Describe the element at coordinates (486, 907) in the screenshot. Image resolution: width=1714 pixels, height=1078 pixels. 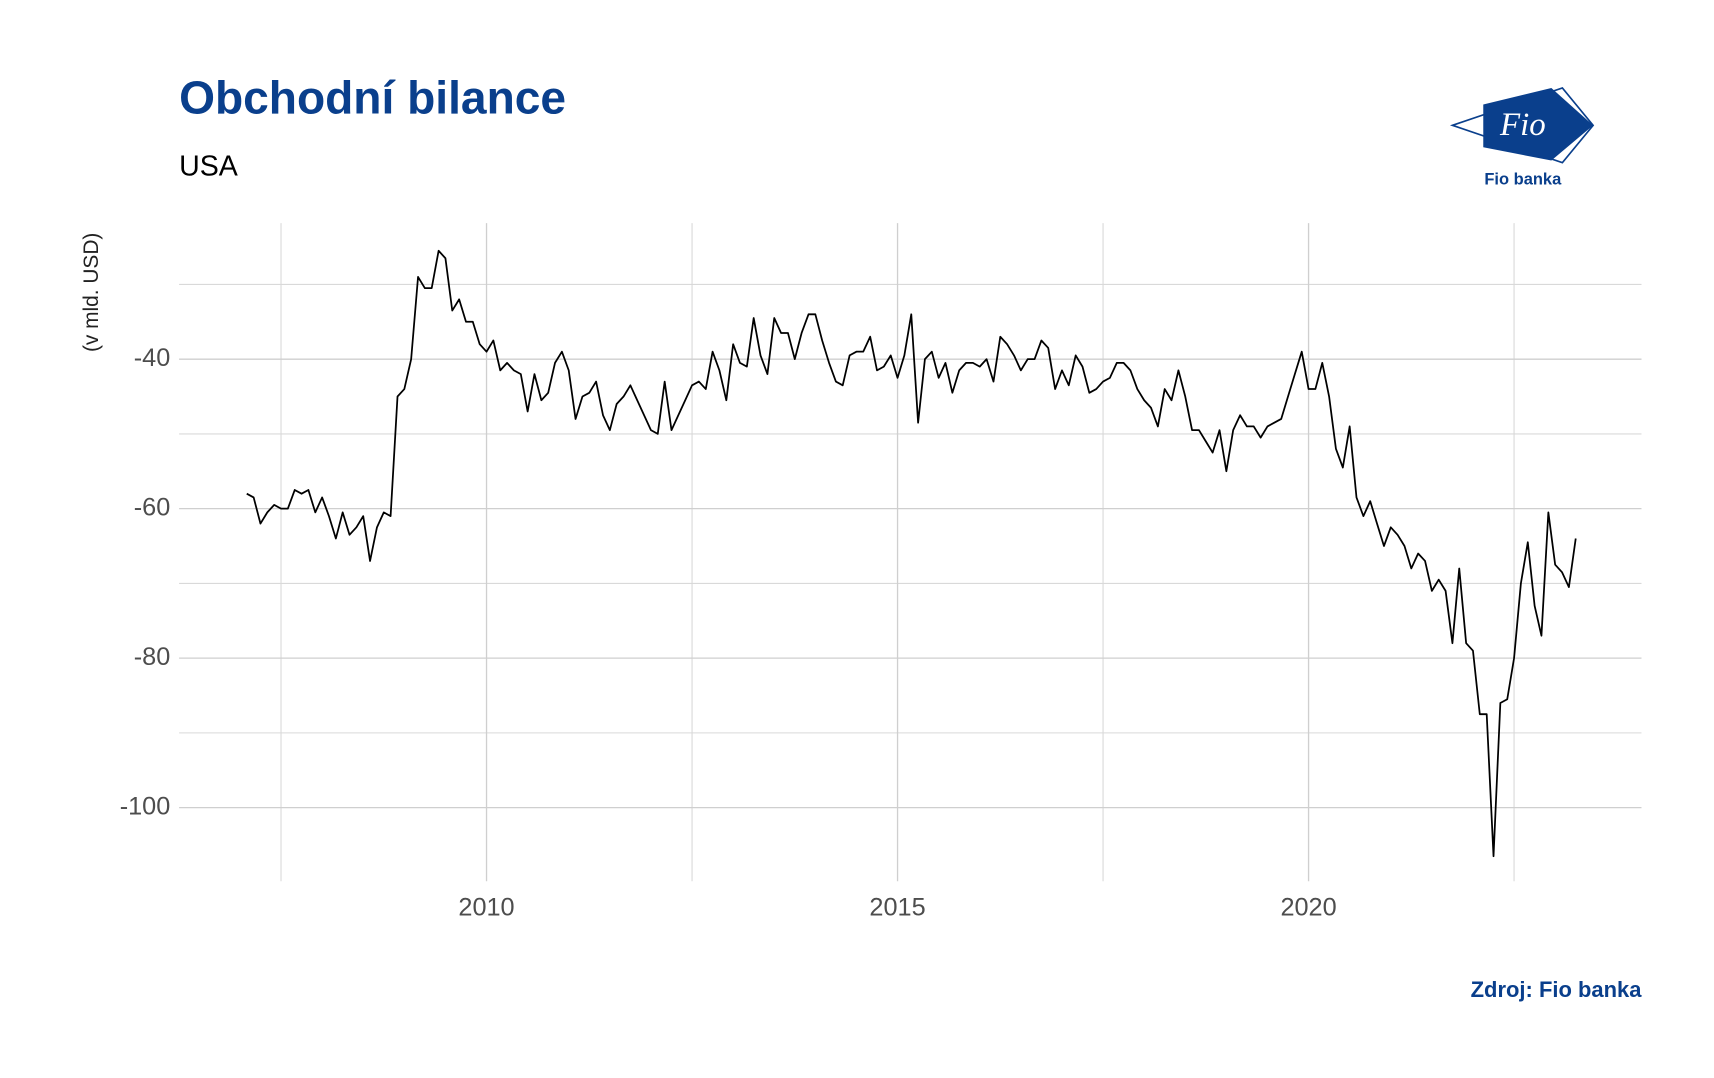
I see `x-tick-label: 2010` at that location.